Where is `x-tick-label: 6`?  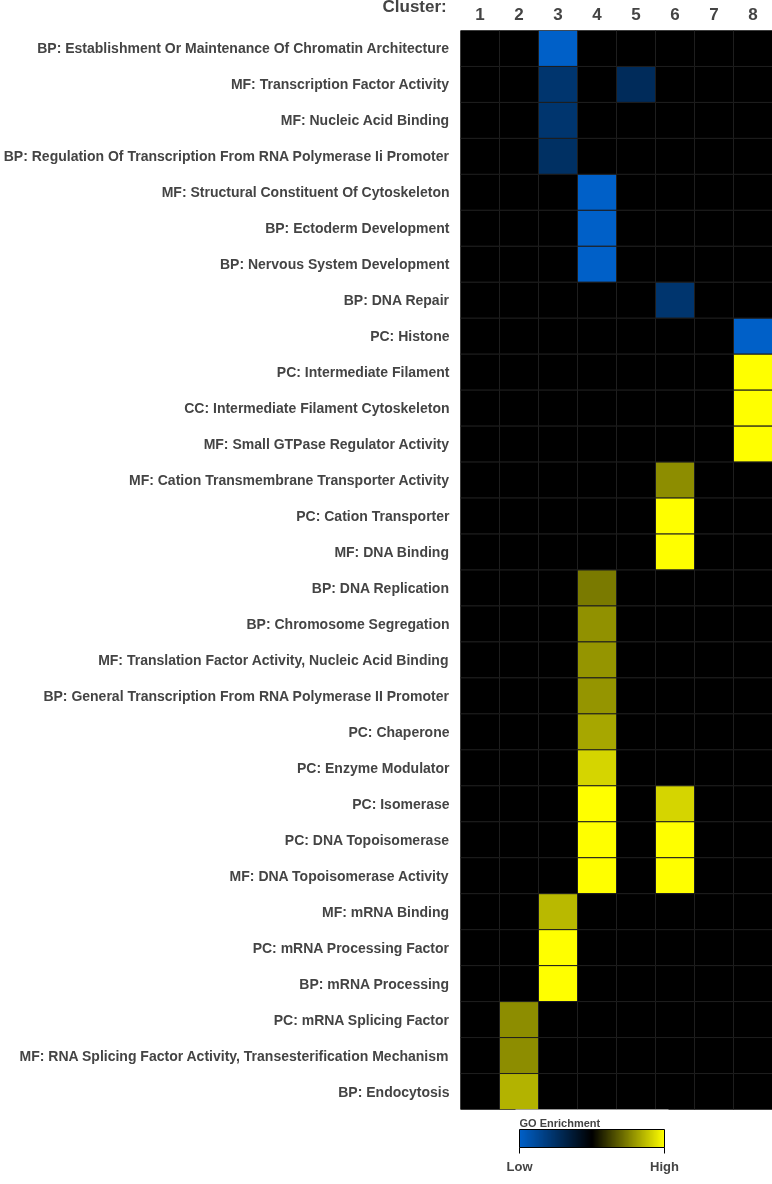 x-tick-label: 6 is located at coordinates (675, 14).